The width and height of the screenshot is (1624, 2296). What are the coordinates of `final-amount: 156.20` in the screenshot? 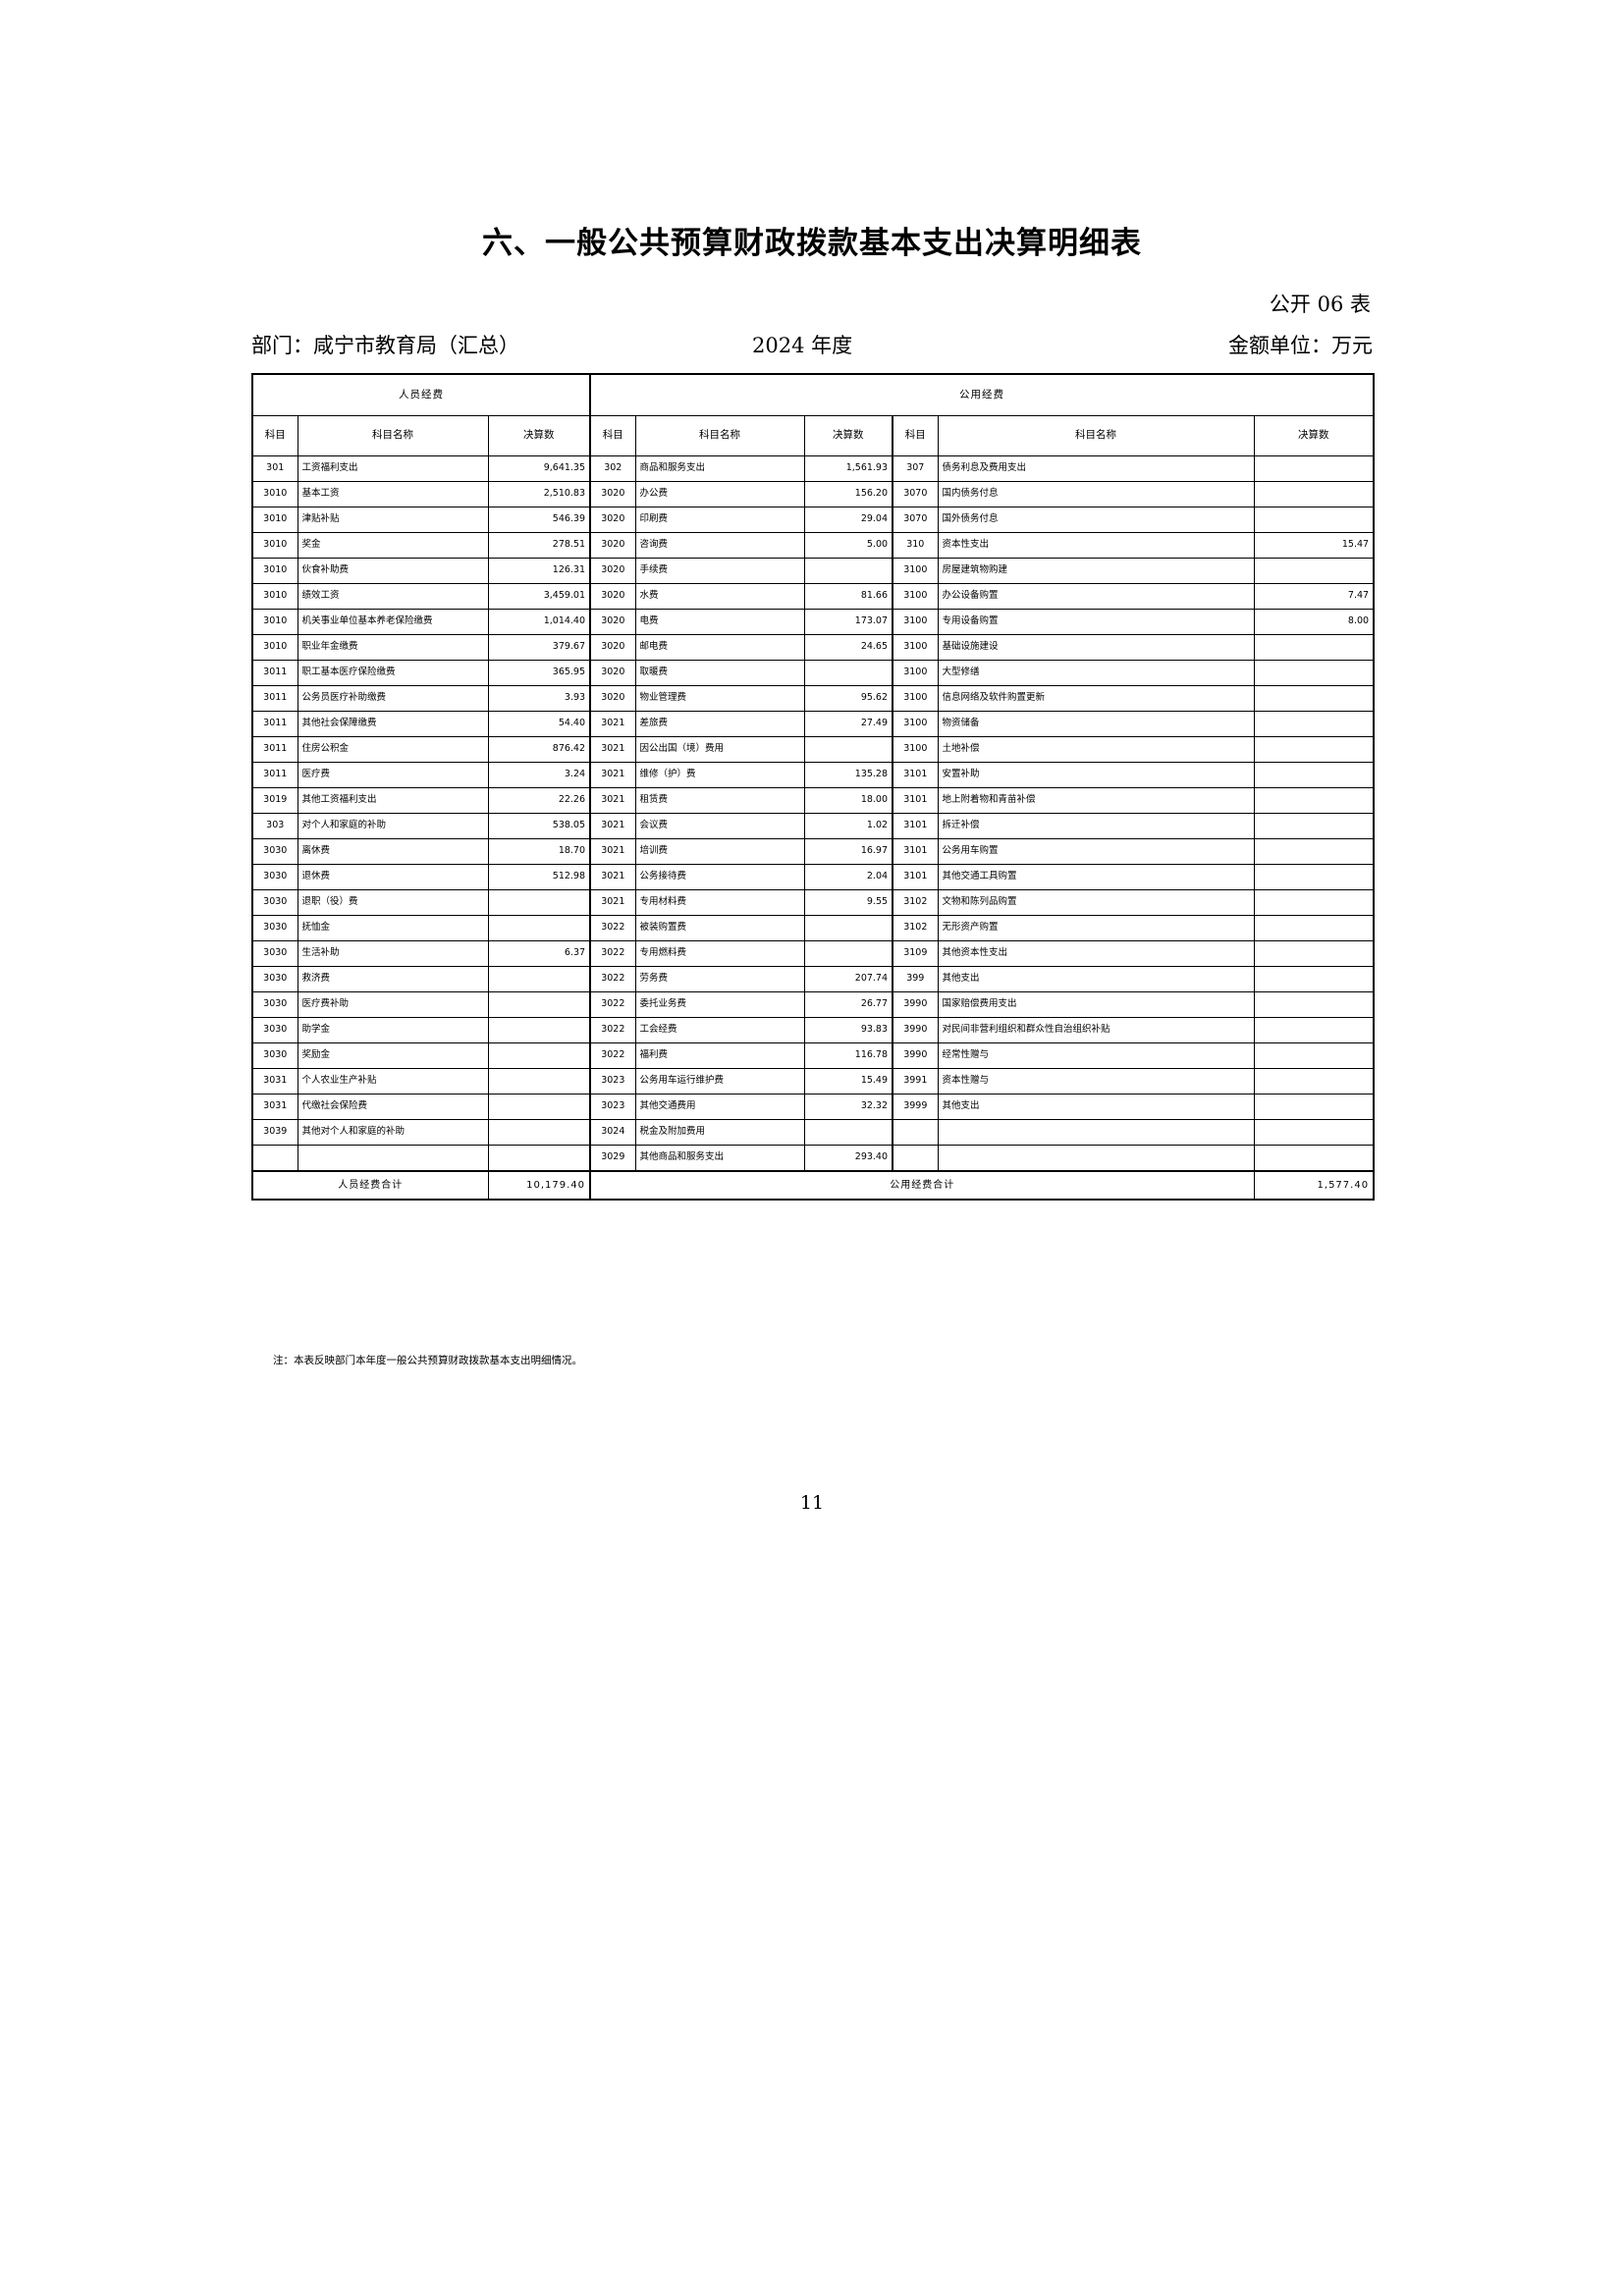 It's located at (848, 494).